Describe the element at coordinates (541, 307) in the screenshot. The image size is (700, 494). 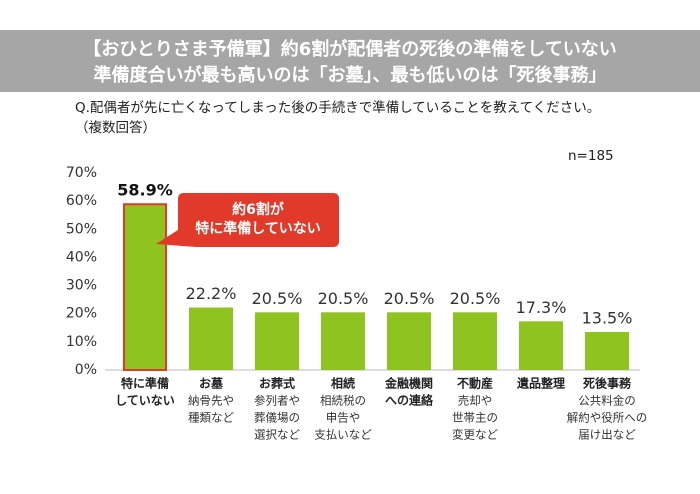
I see `value-label: 17.3%` at that location.